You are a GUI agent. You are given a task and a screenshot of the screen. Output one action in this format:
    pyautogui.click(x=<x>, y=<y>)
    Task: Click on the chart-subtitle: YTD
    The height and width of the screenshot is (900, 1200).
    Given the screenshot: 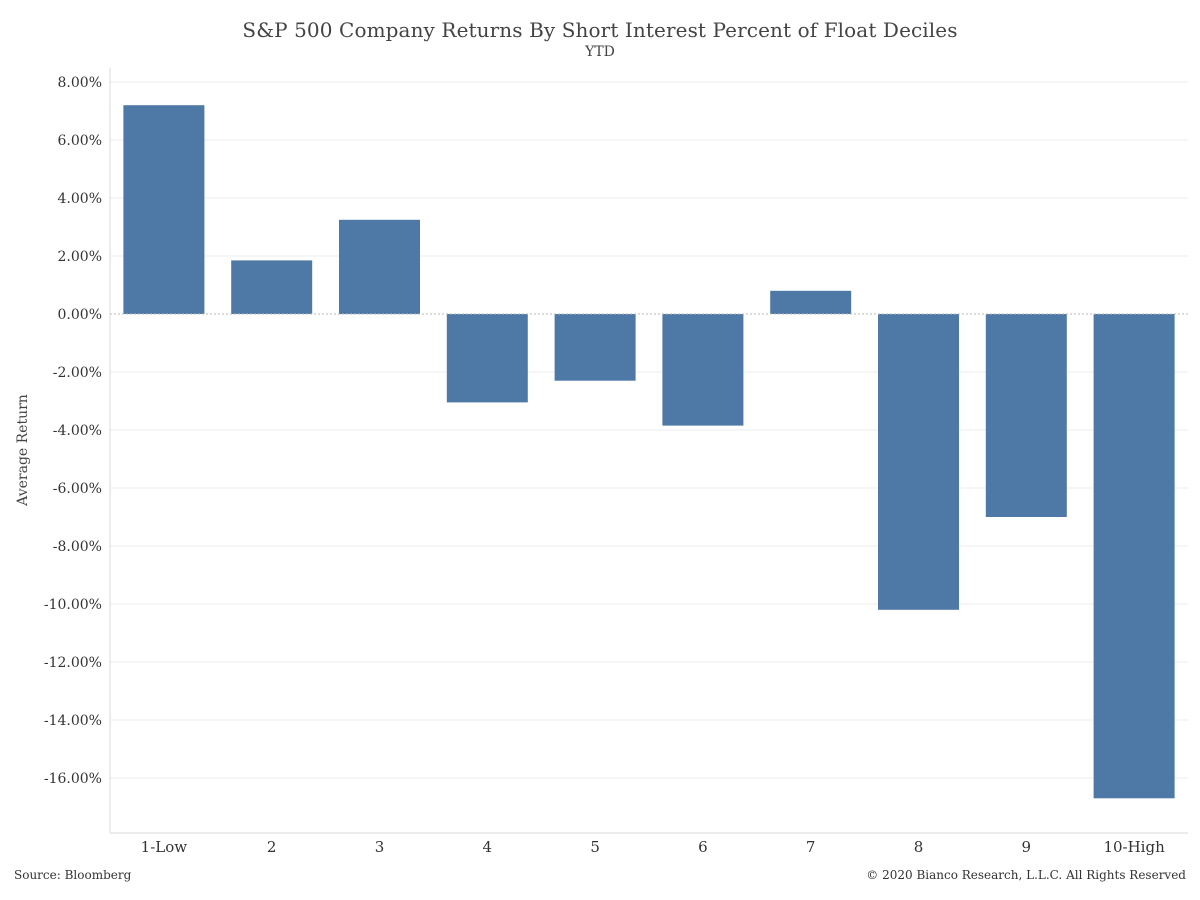 What is the action you would take?
    pyautogui.click(x=600, y=52)
    